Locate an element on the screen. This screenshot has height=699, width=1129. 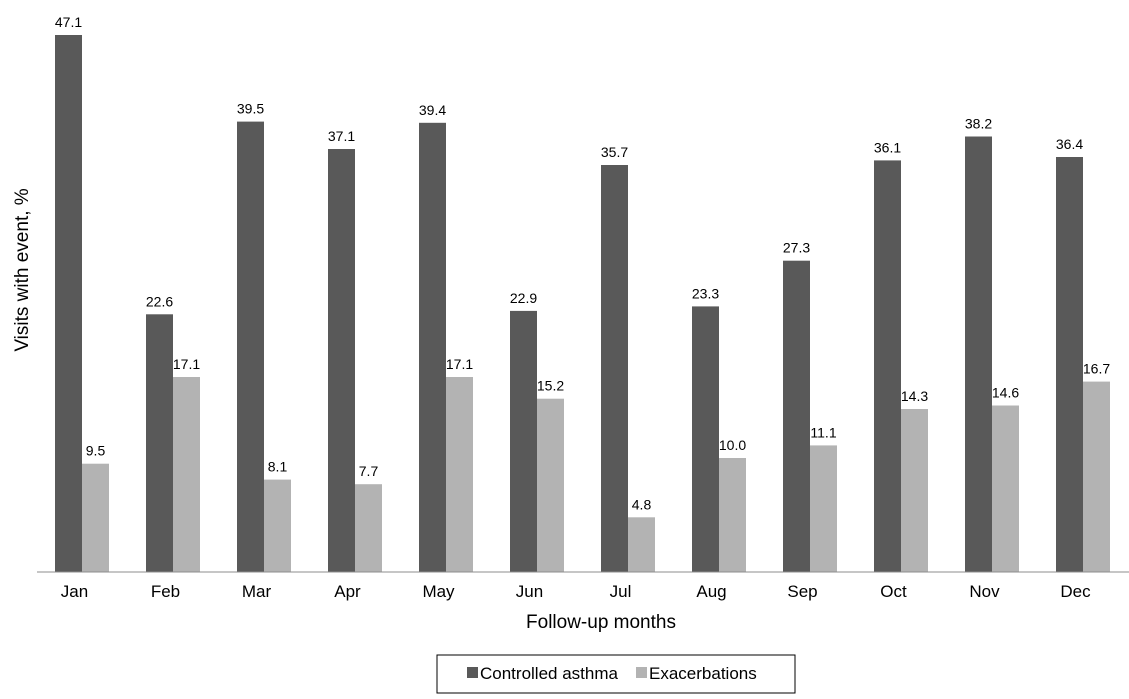
data-label-controlled-asthma-nov: 38.2 is located at coordinates (978, 124).